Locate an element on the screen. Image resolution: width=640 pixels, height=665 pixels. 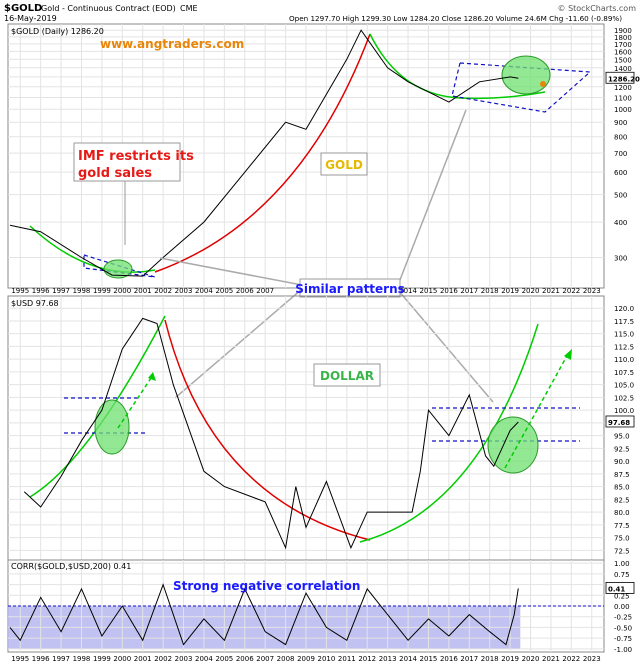
y-tick-label: 110.0 is located at coordinates (624, 360).